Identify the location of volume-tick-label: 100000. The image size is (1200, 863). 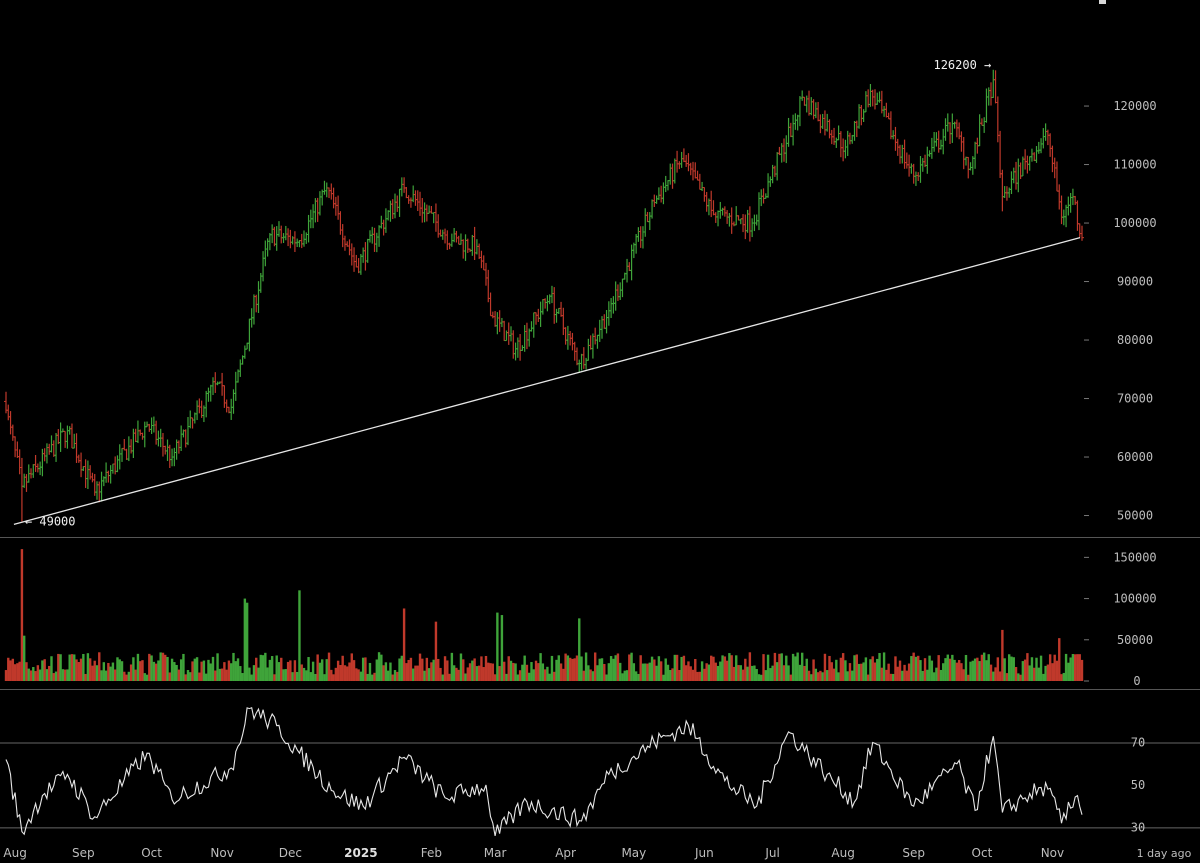
(1134, 599).